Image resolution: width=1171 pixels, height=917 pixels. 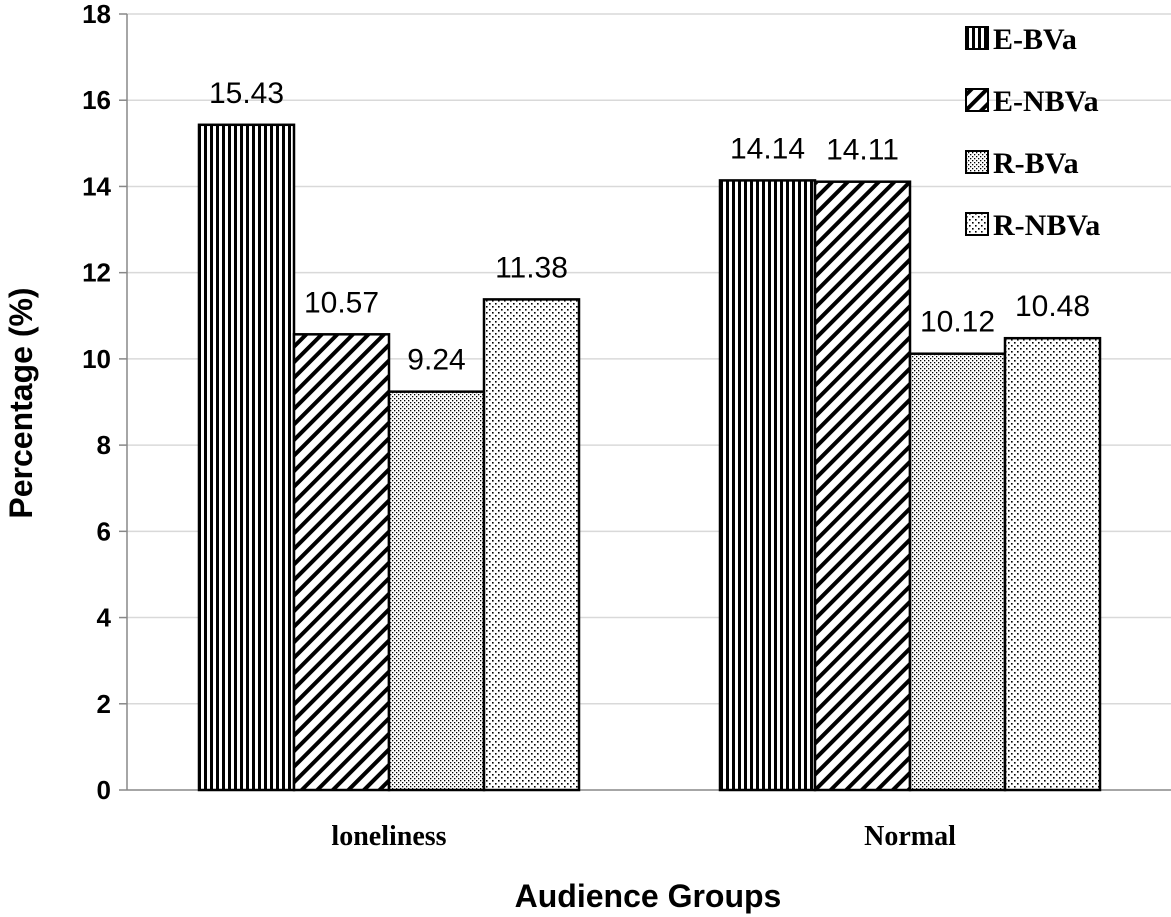 I want to click on legend-label: E-NBVa, so click(x=1046, y=101).